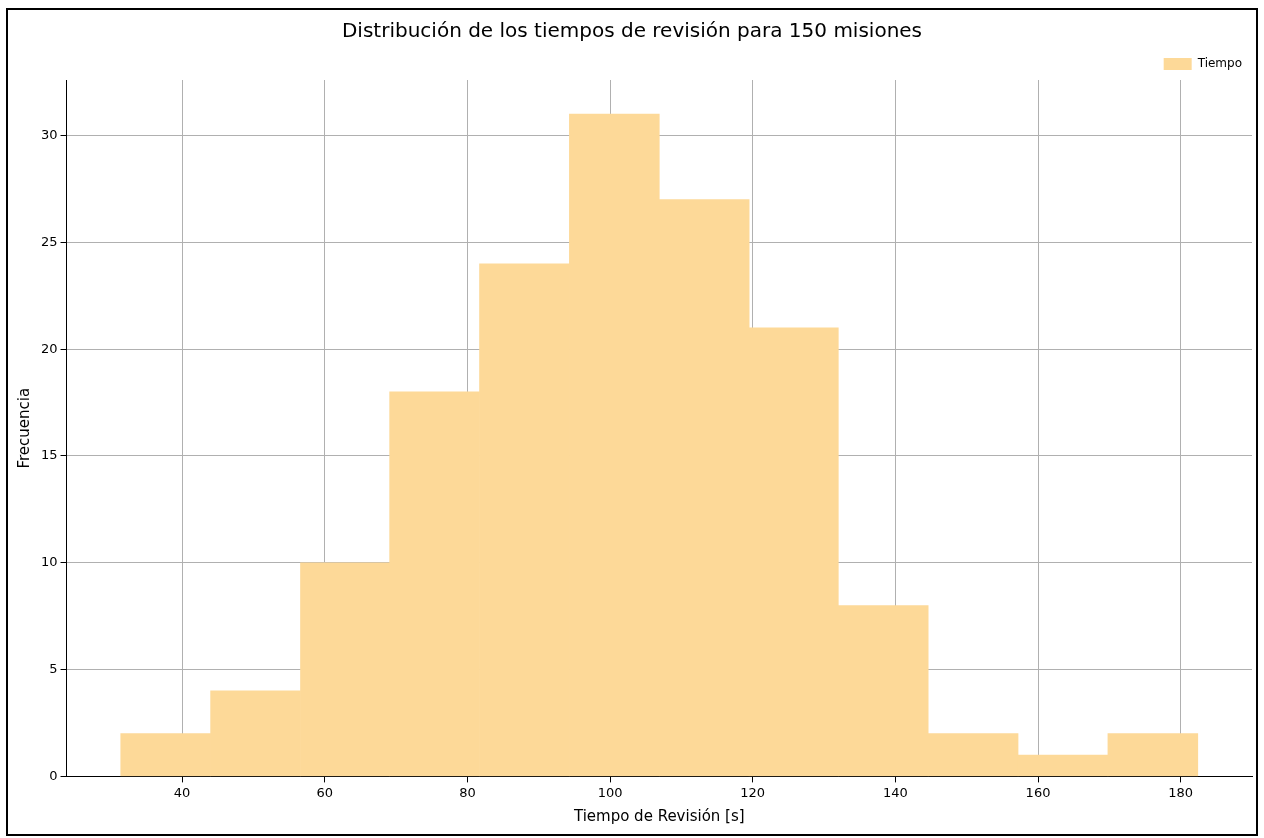 The height and width of the screenshot is (838, 1264). I want to click on x-tick-label: 80, so click(467, 792).